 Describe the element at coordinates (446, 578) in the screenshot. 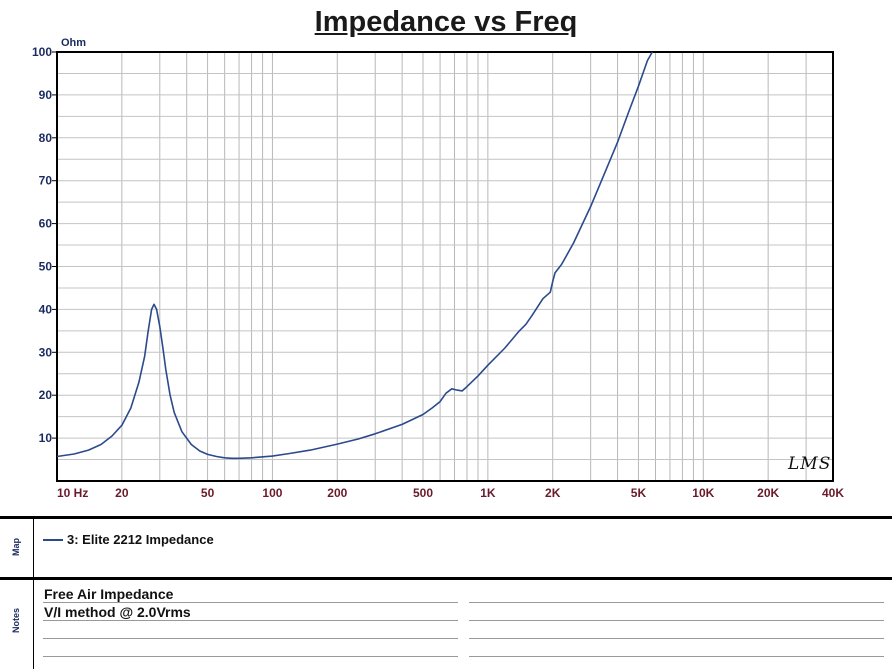

I see `notes-panel-top-border` at that location.